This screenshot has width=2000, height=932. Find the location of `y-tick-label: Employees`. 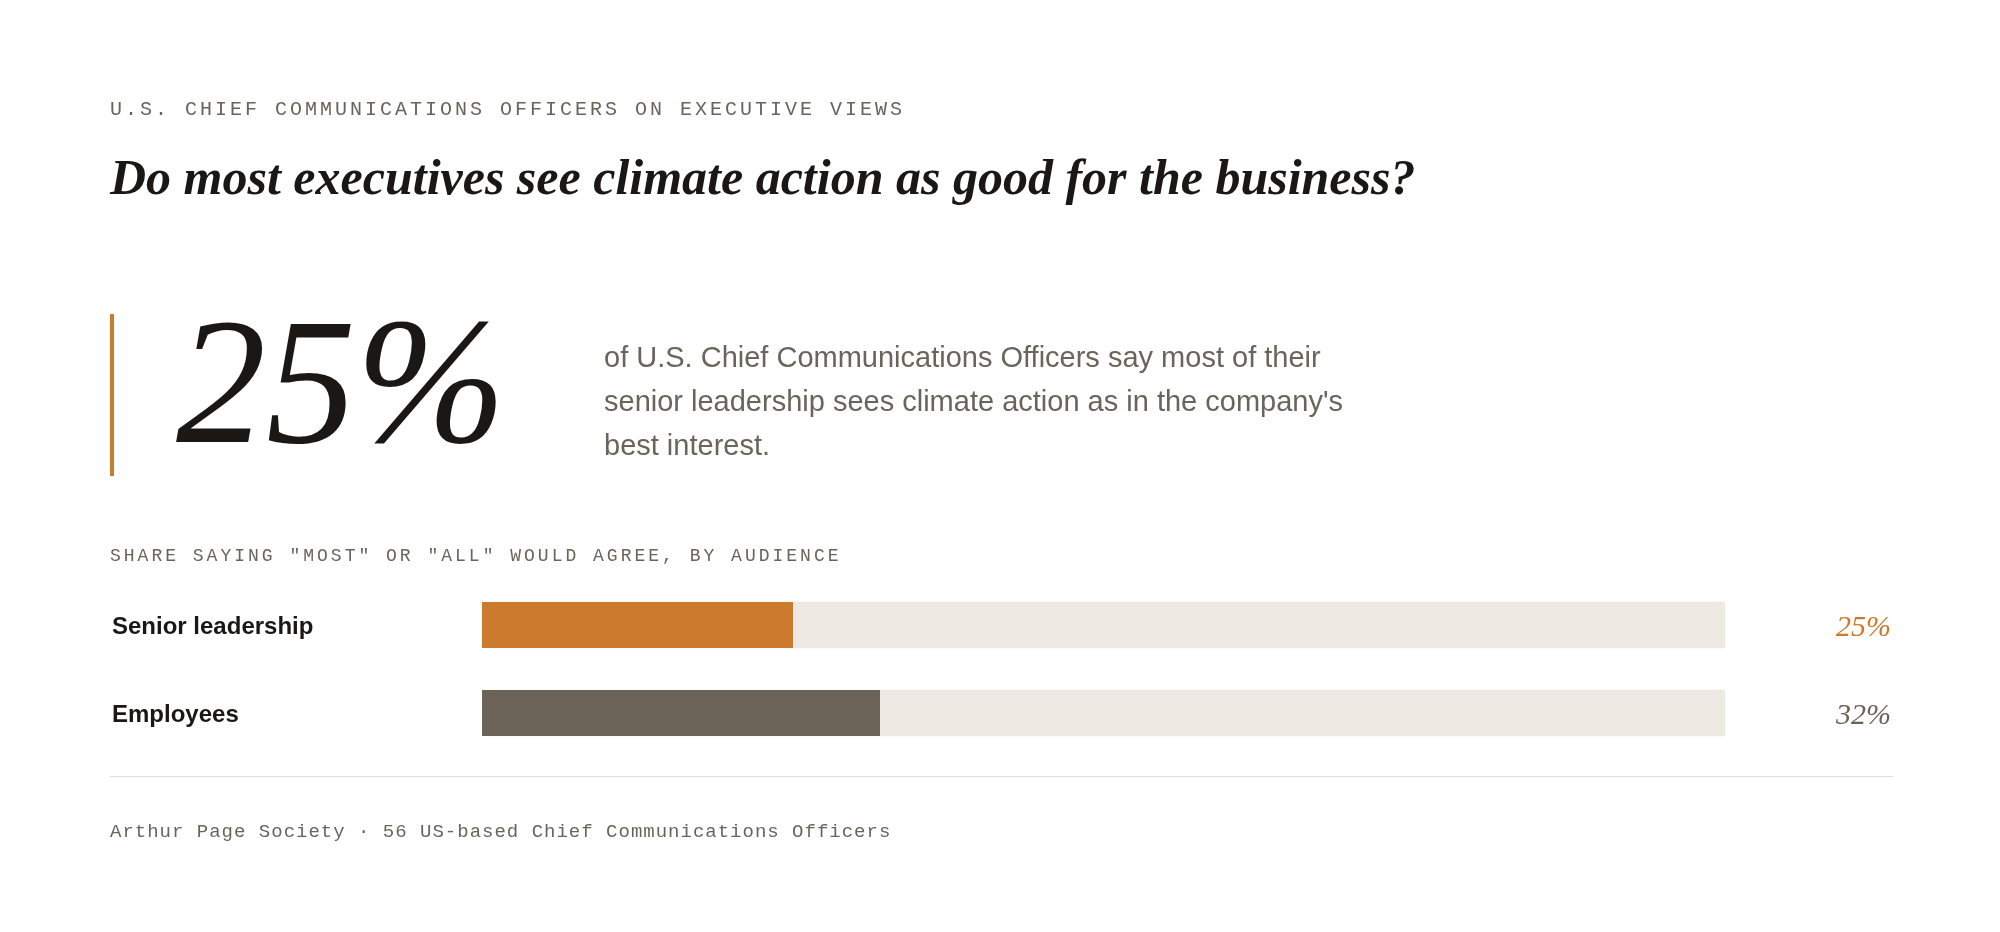

y-tick-label: Employees is located at coordinates (175, 713).